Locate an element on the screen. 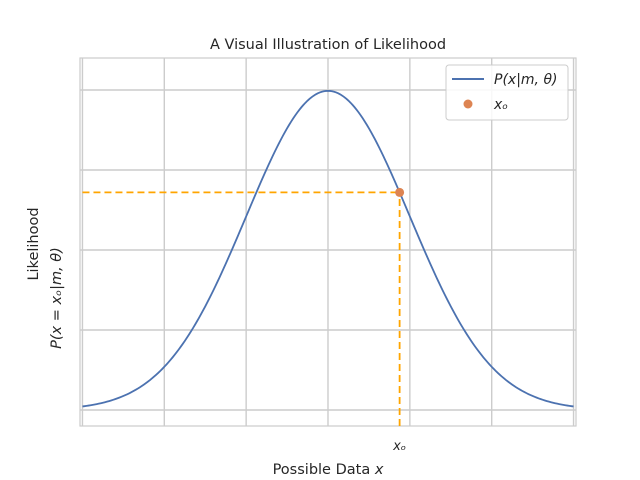  y-axis-label-line2: P(x = xₒ|m, θ) is located at coordinates (57, 298).